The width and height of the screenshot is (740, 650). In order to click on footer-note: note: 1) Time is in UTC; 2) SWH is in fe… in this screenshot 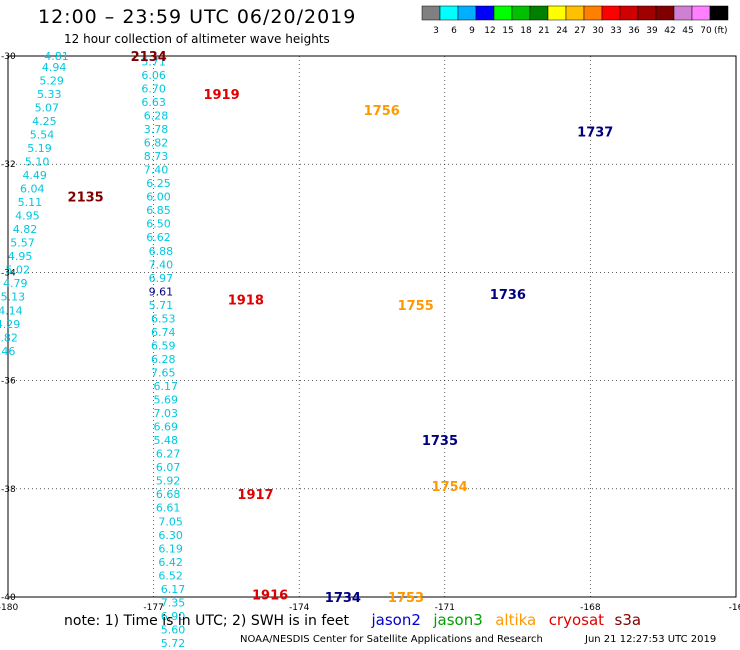, I will do `click(207, 621)`.